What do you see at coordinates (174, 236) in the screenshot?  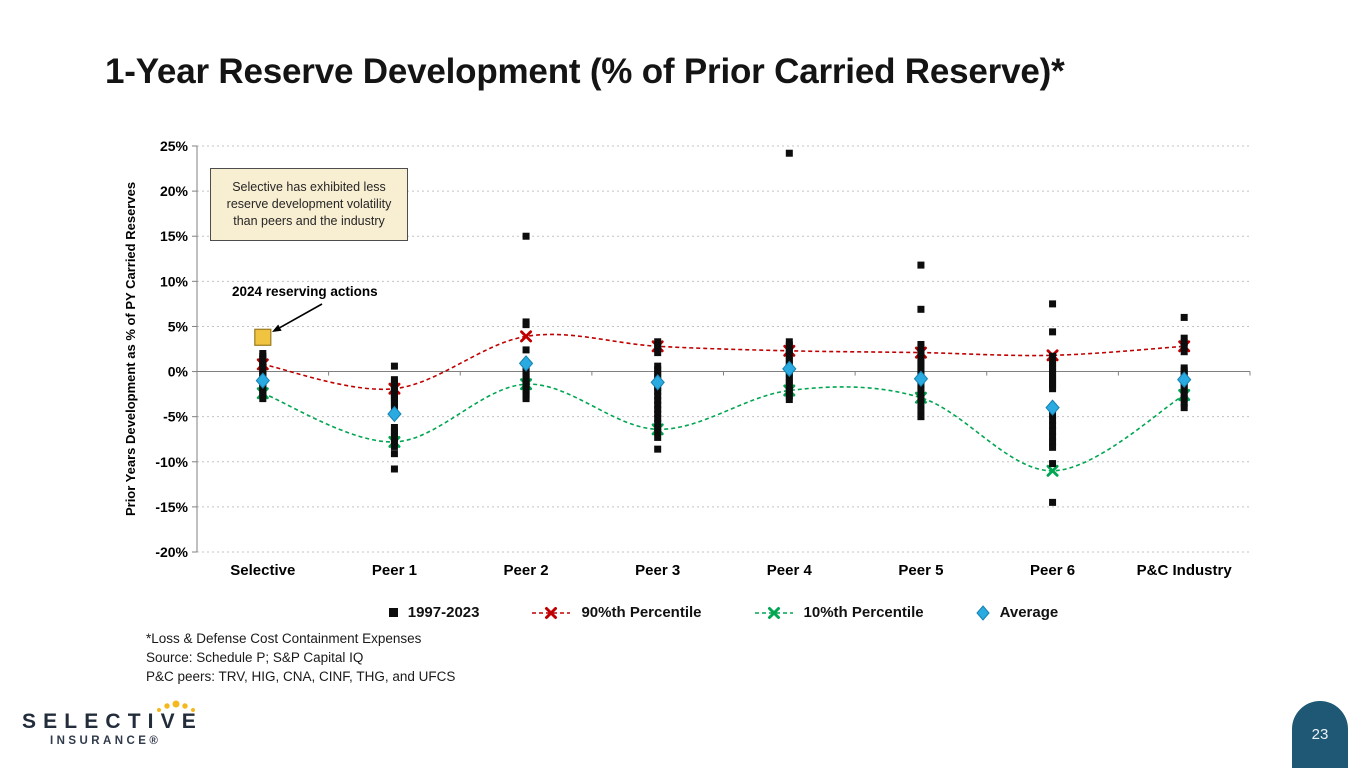 I see `svg-text: 15%` at bounding box center [174, 236].